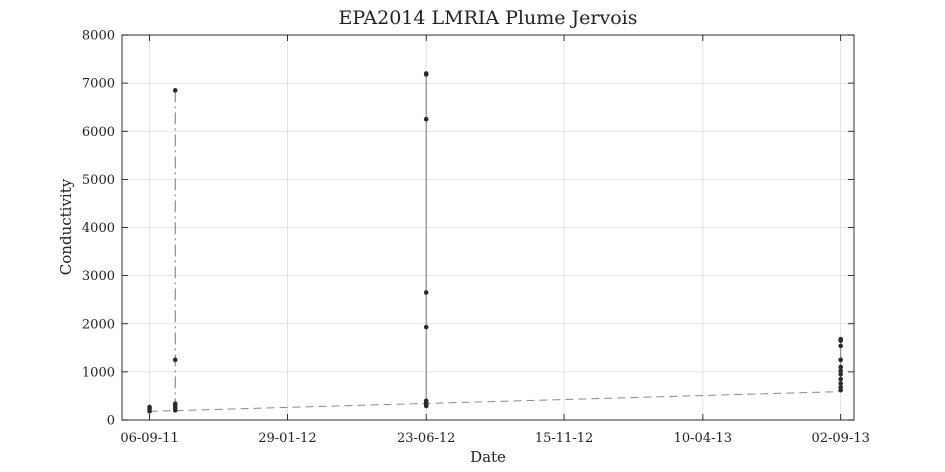  What do you see at coordinates (98, 372) in the screenshot?
I see `y-tick-label: 1000` at bounding box center [98, 372].